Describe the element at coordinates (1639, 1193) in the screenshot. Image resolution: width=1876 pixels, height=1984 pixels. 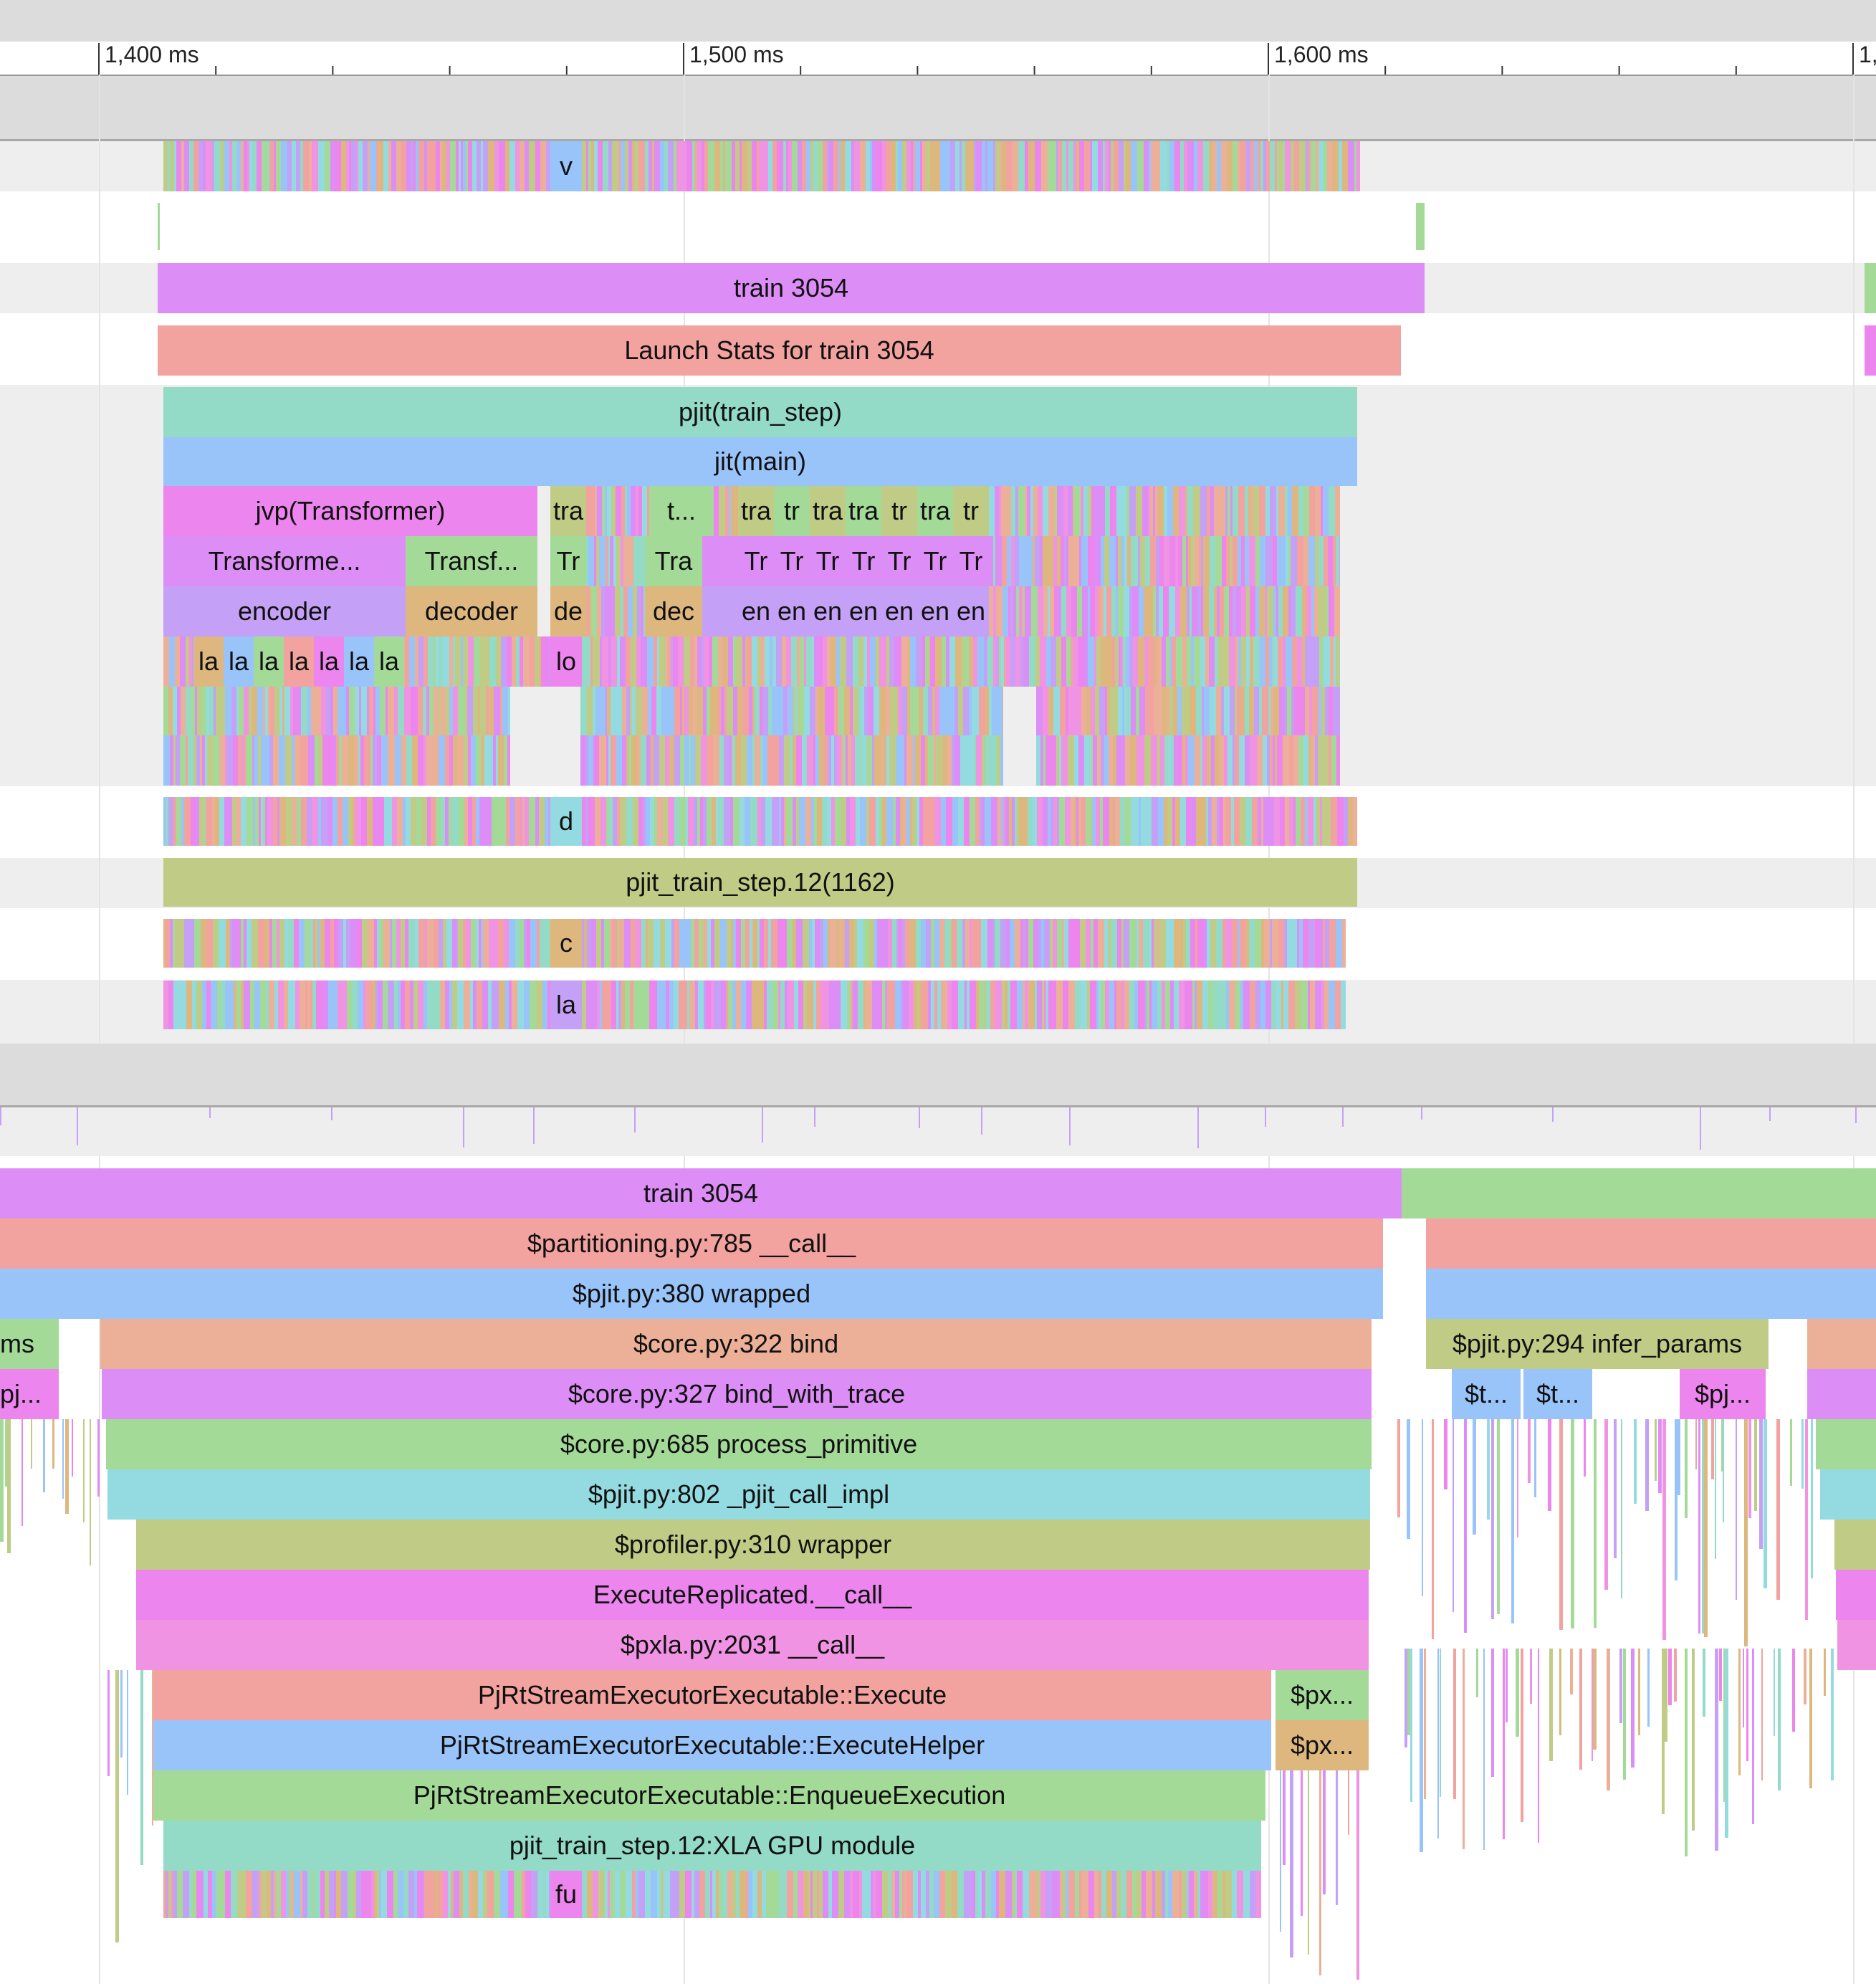
I see `slice-next` at that location.